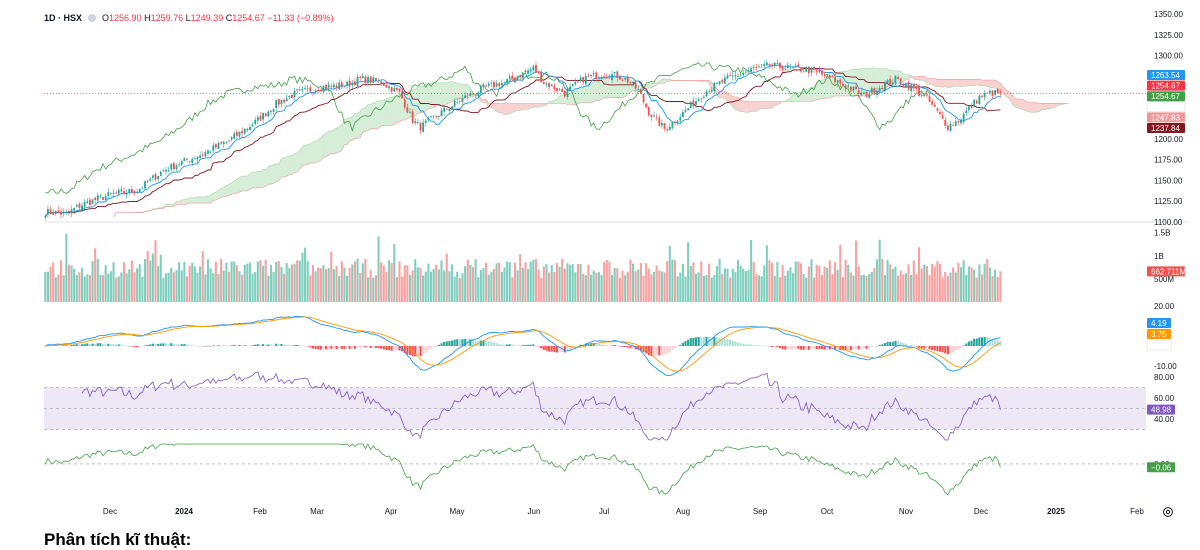  I want to click on macd-badge-label: 0.44, so click(1159, 345).